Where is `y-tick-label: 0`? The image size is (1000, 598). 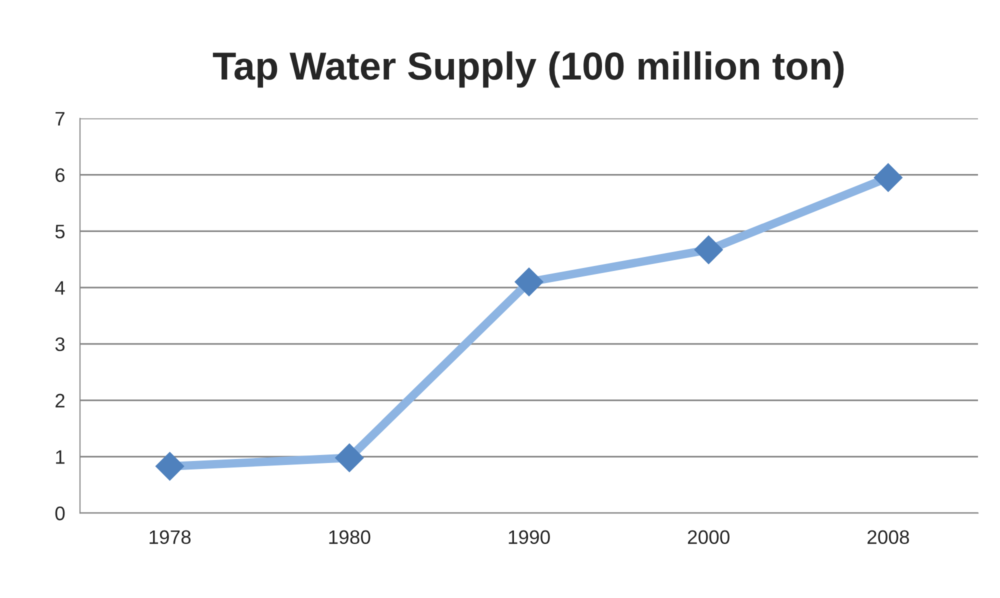 y-tick-label: 0 is located at coordinates (60, 513).